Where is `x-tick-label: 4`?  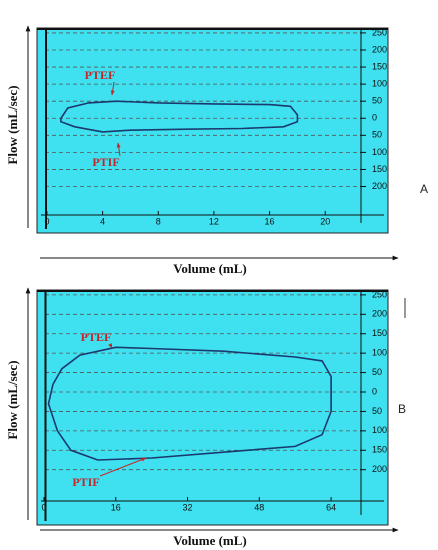
x-tick-label: 4 is located at coordinates (102, 221).